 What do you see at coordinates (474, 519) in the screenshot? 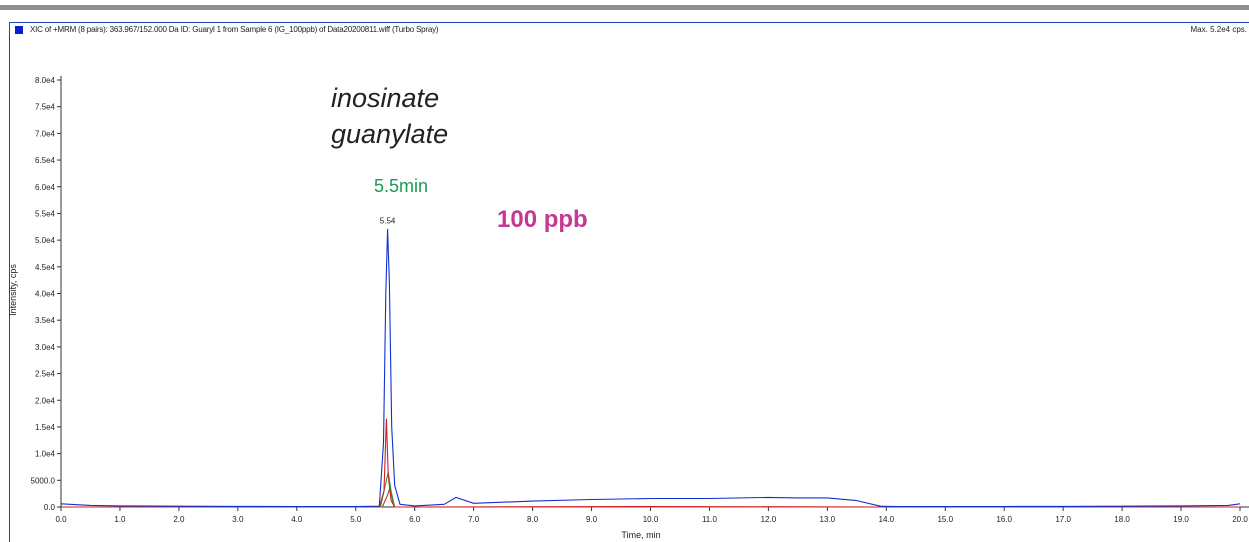
I see `x-tick-label: 7.0` at bounding box center [474, 519].